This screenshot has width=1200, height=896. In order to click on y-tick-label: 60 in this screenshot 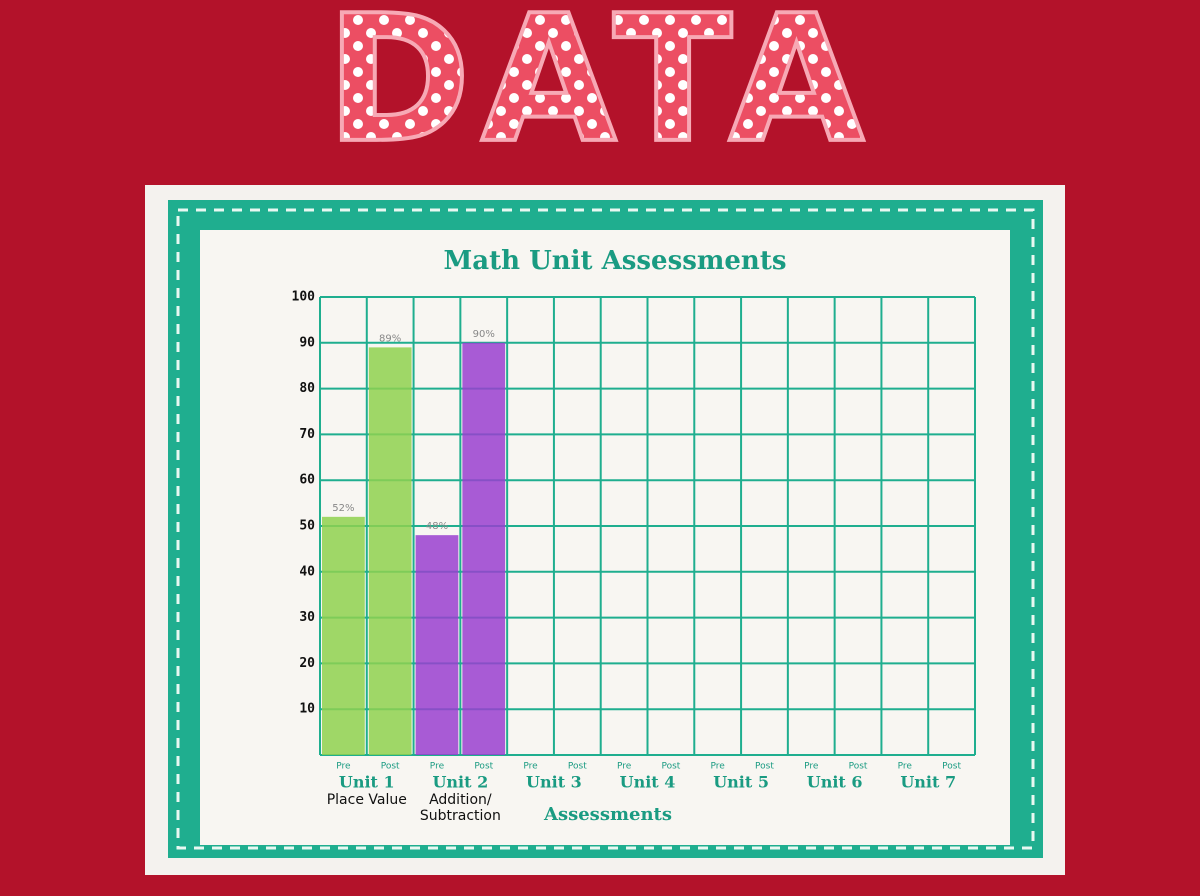, I will do `click(307, 480)`.